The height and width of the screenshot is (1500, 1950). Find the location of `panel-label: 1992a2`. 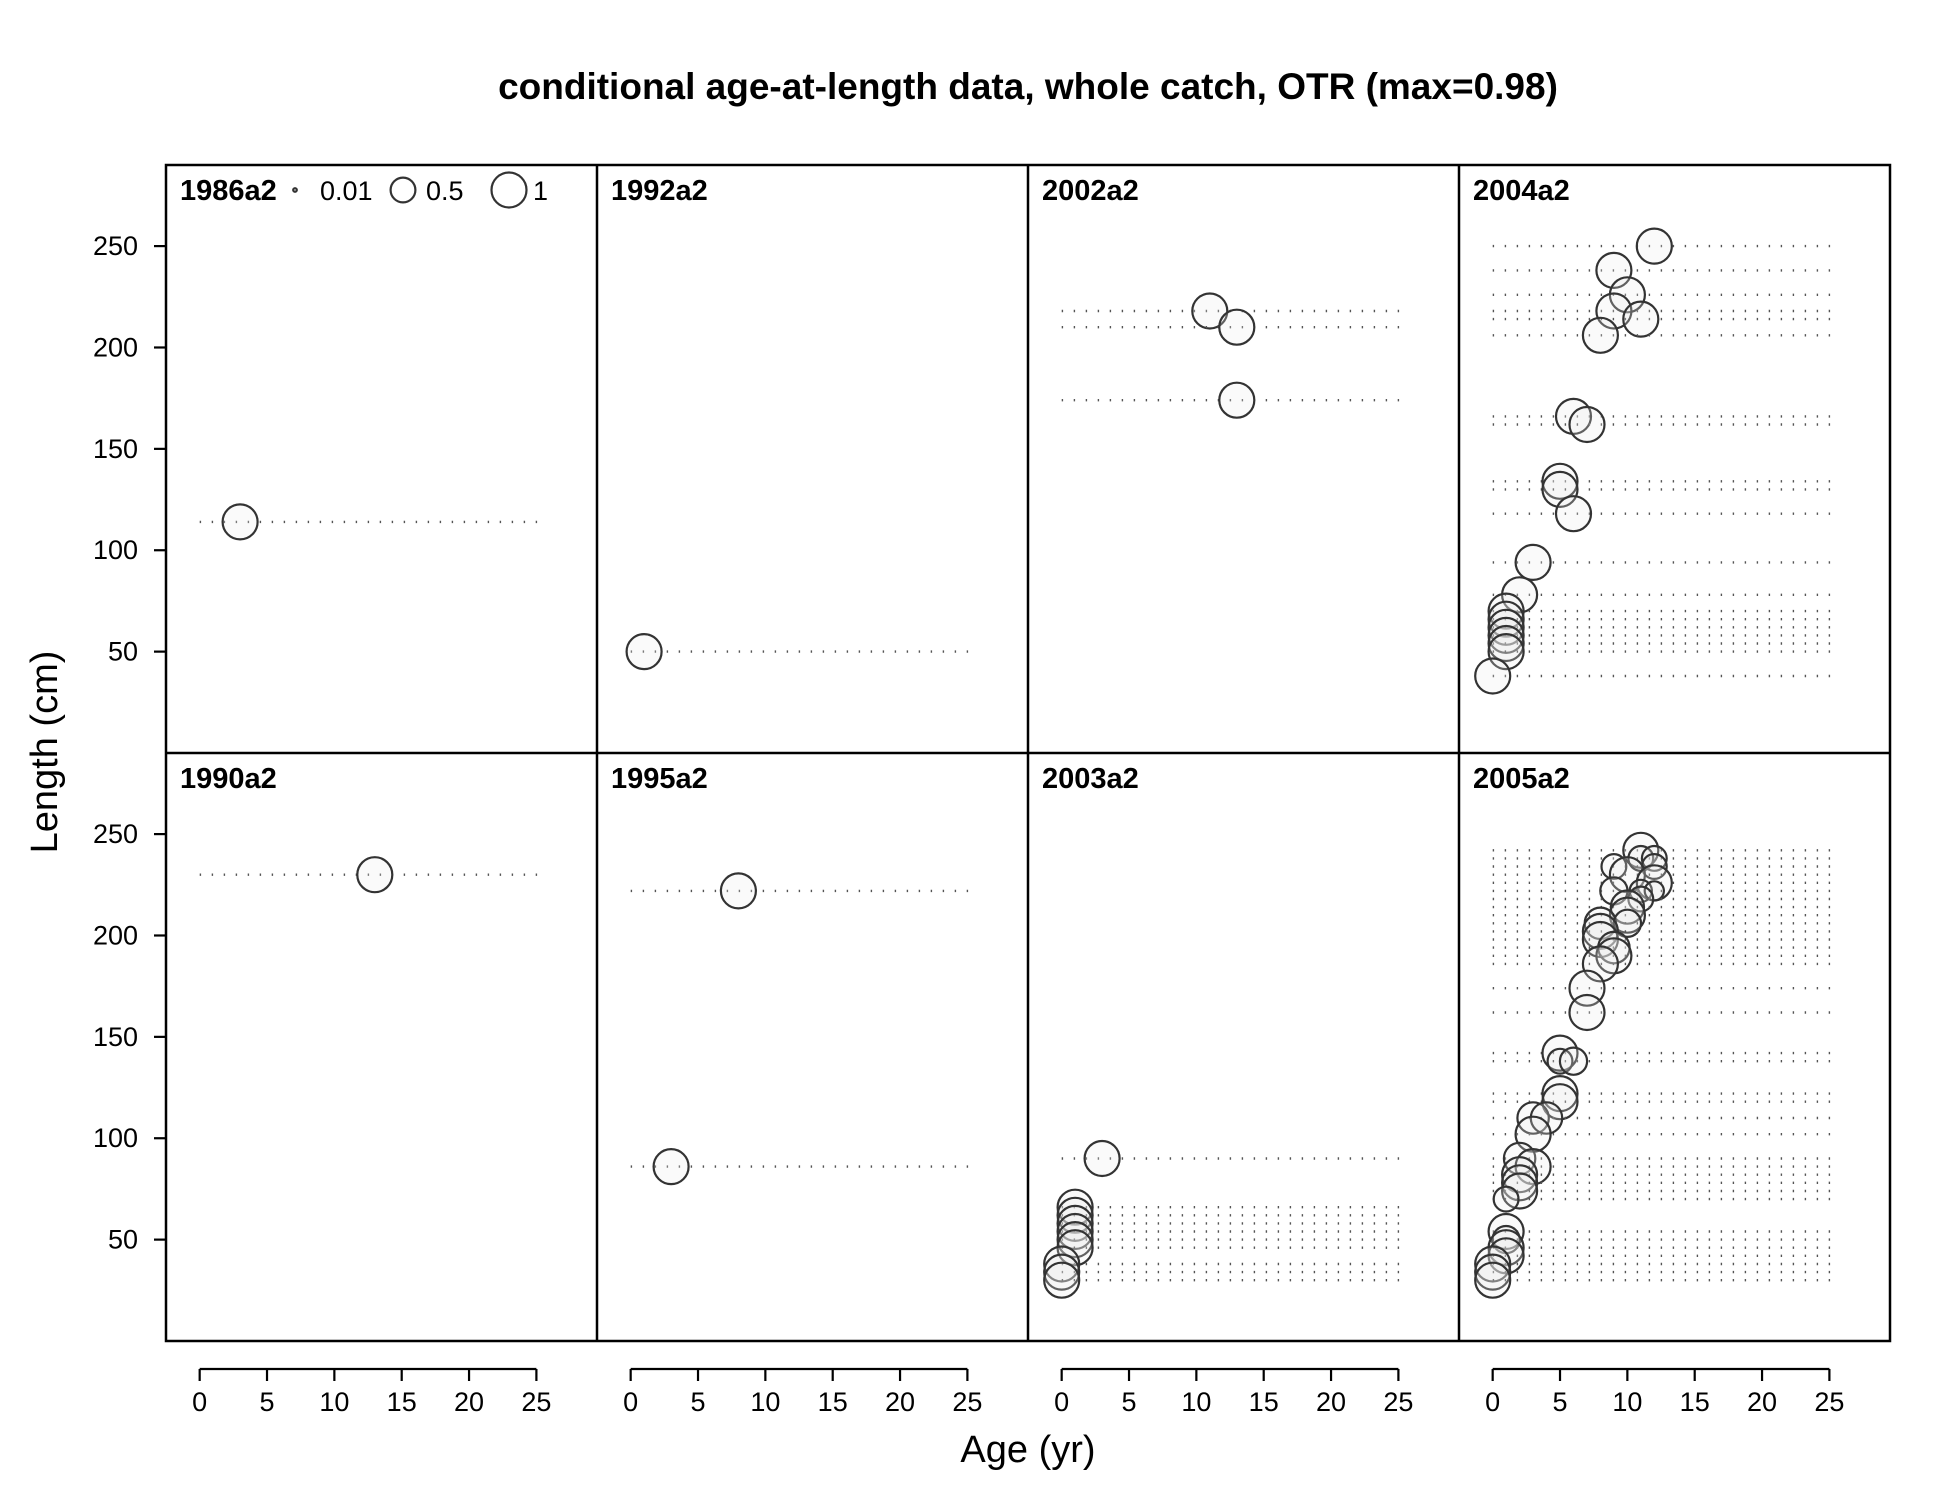

panel-label: 1992a2 is located at coordinates (659, 191).